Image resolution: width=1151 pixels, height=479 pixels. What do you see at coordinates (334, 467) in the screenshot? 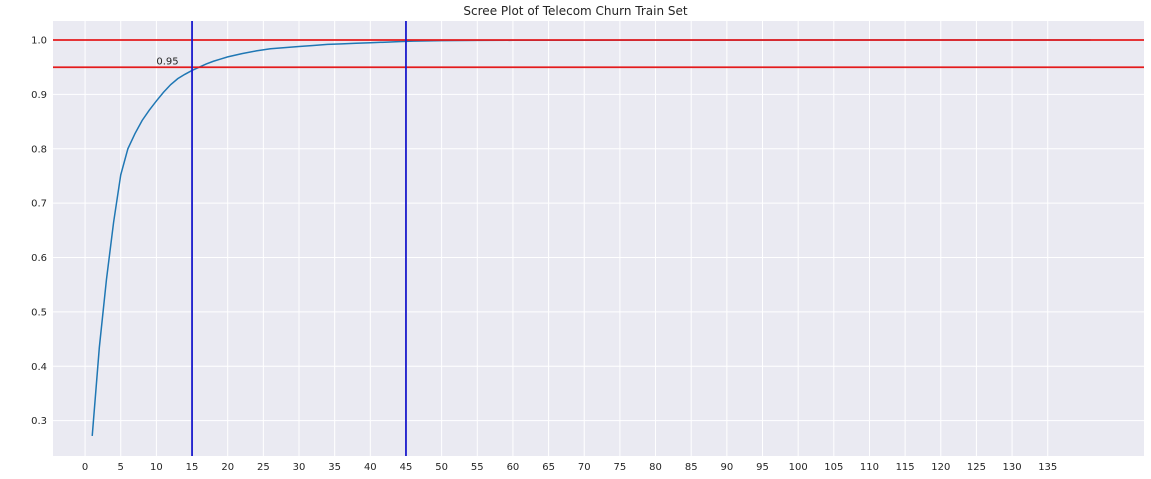
I see `x-tick-label: 35` at bounding box center [334, 467].